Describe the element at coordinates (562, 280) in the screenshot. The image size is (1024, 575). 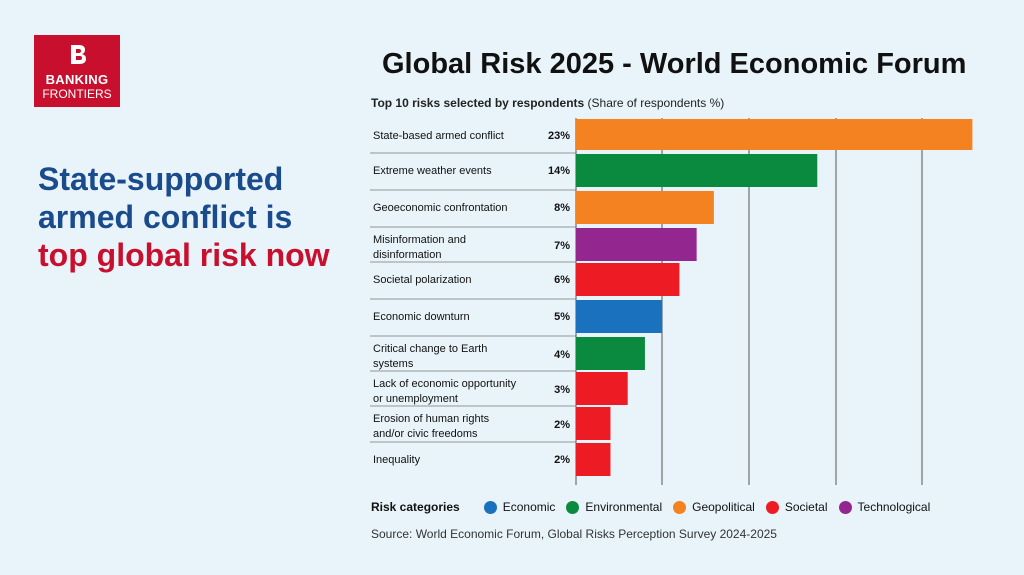
I see `value-label: 6%` at that location.